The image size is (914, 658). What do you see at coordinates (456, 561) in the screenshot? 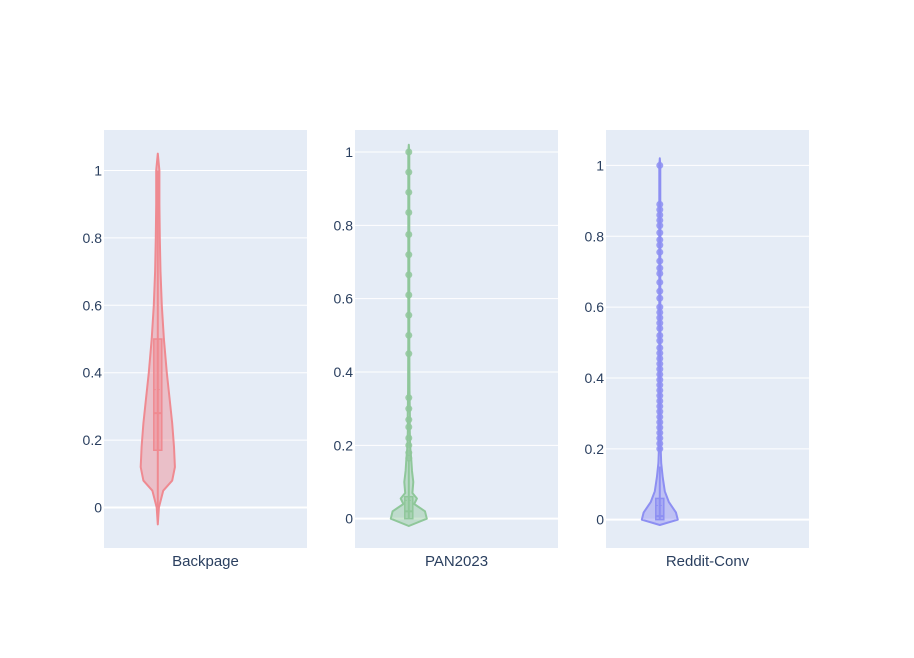
I see `x-category-label: PAN2023` at bounding box center [456, 561].